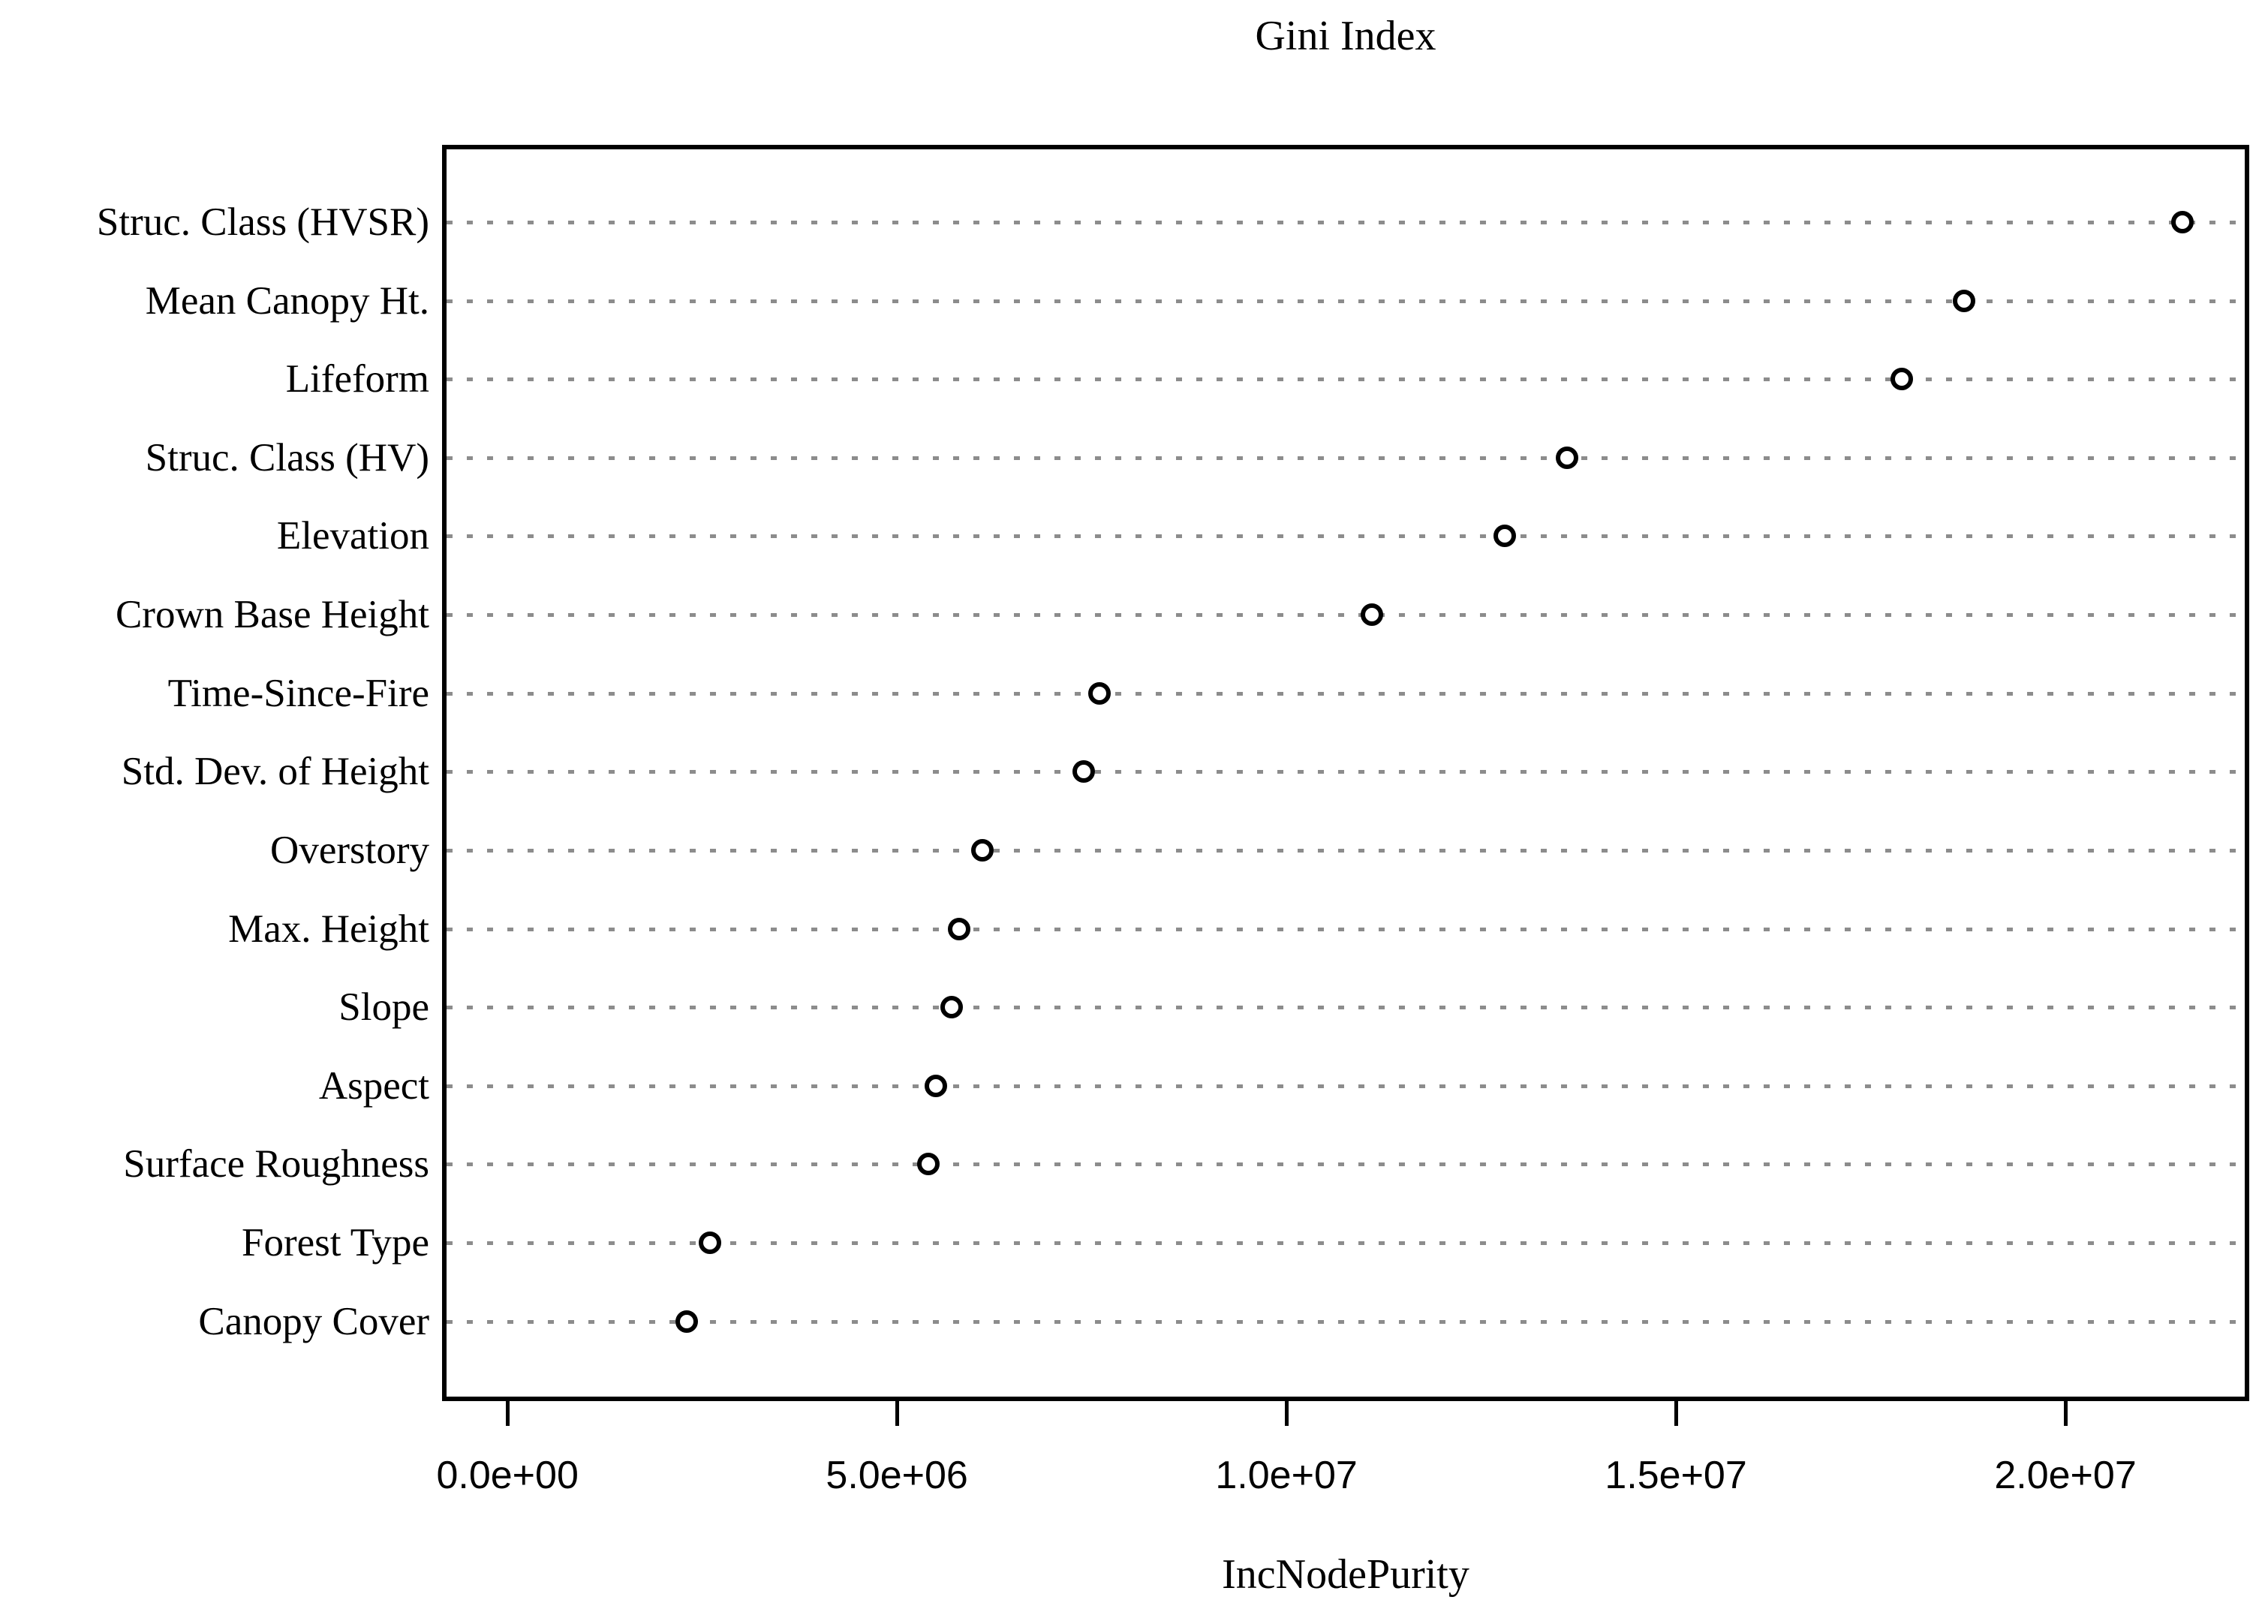 This screenshot has height=1624, width=2268. I want to click on category-label: Slope, so click(383, 1007).